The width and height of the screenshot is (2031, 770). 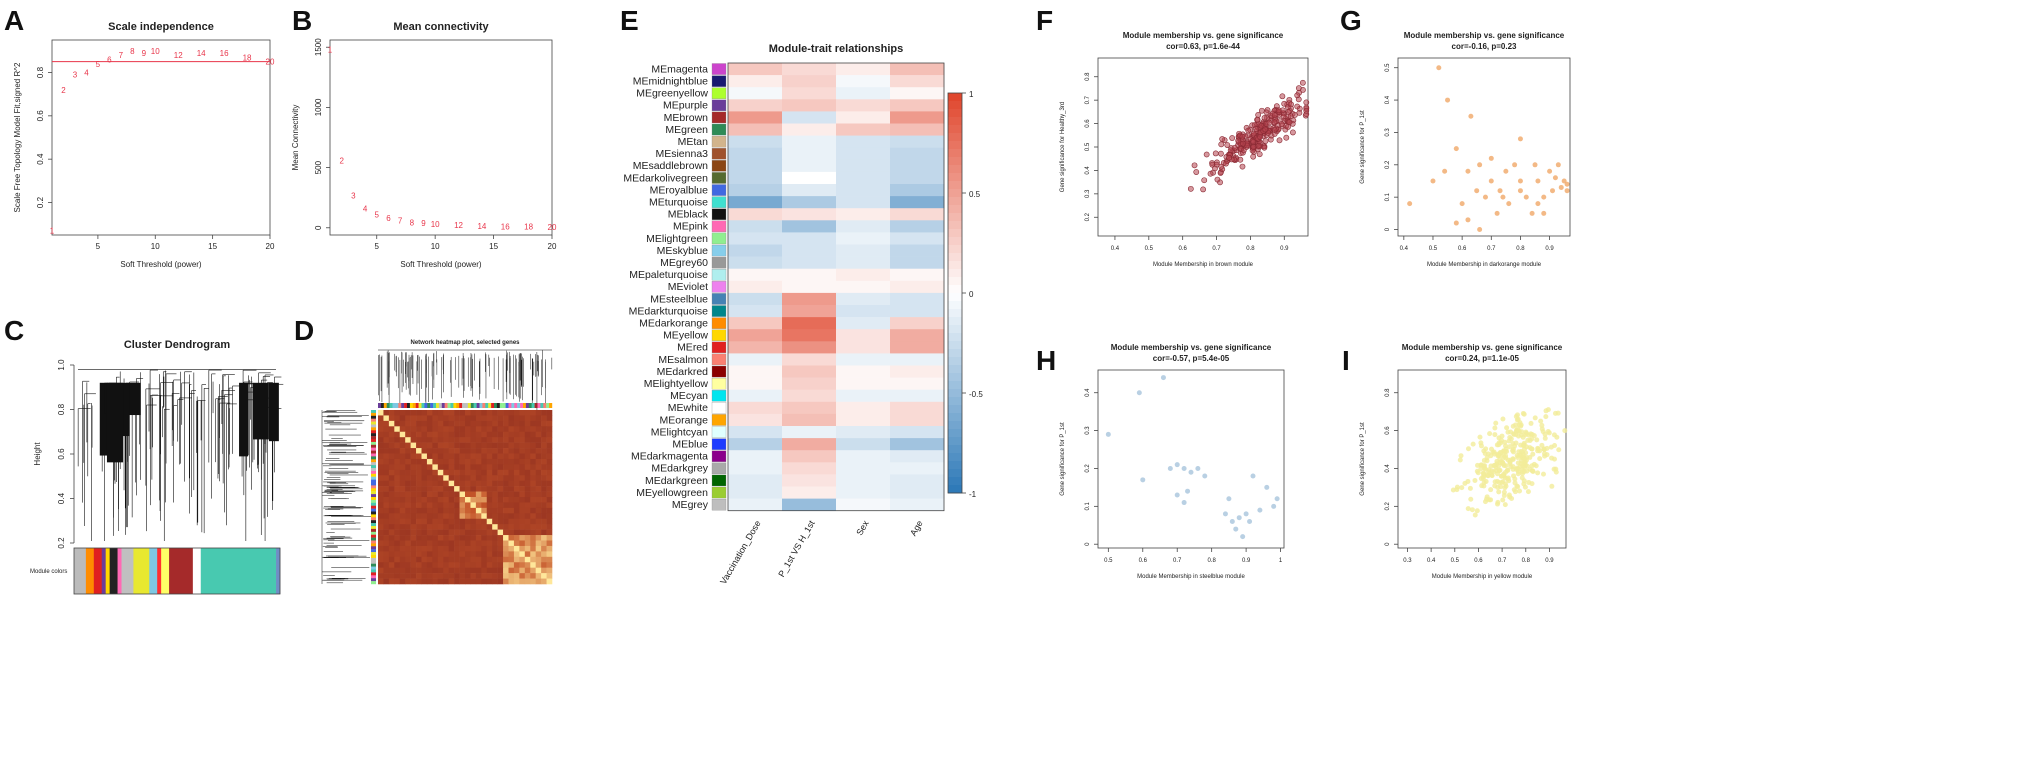 I want to click on G-ytick-label: 0.4, so click(x=1388, y=99).